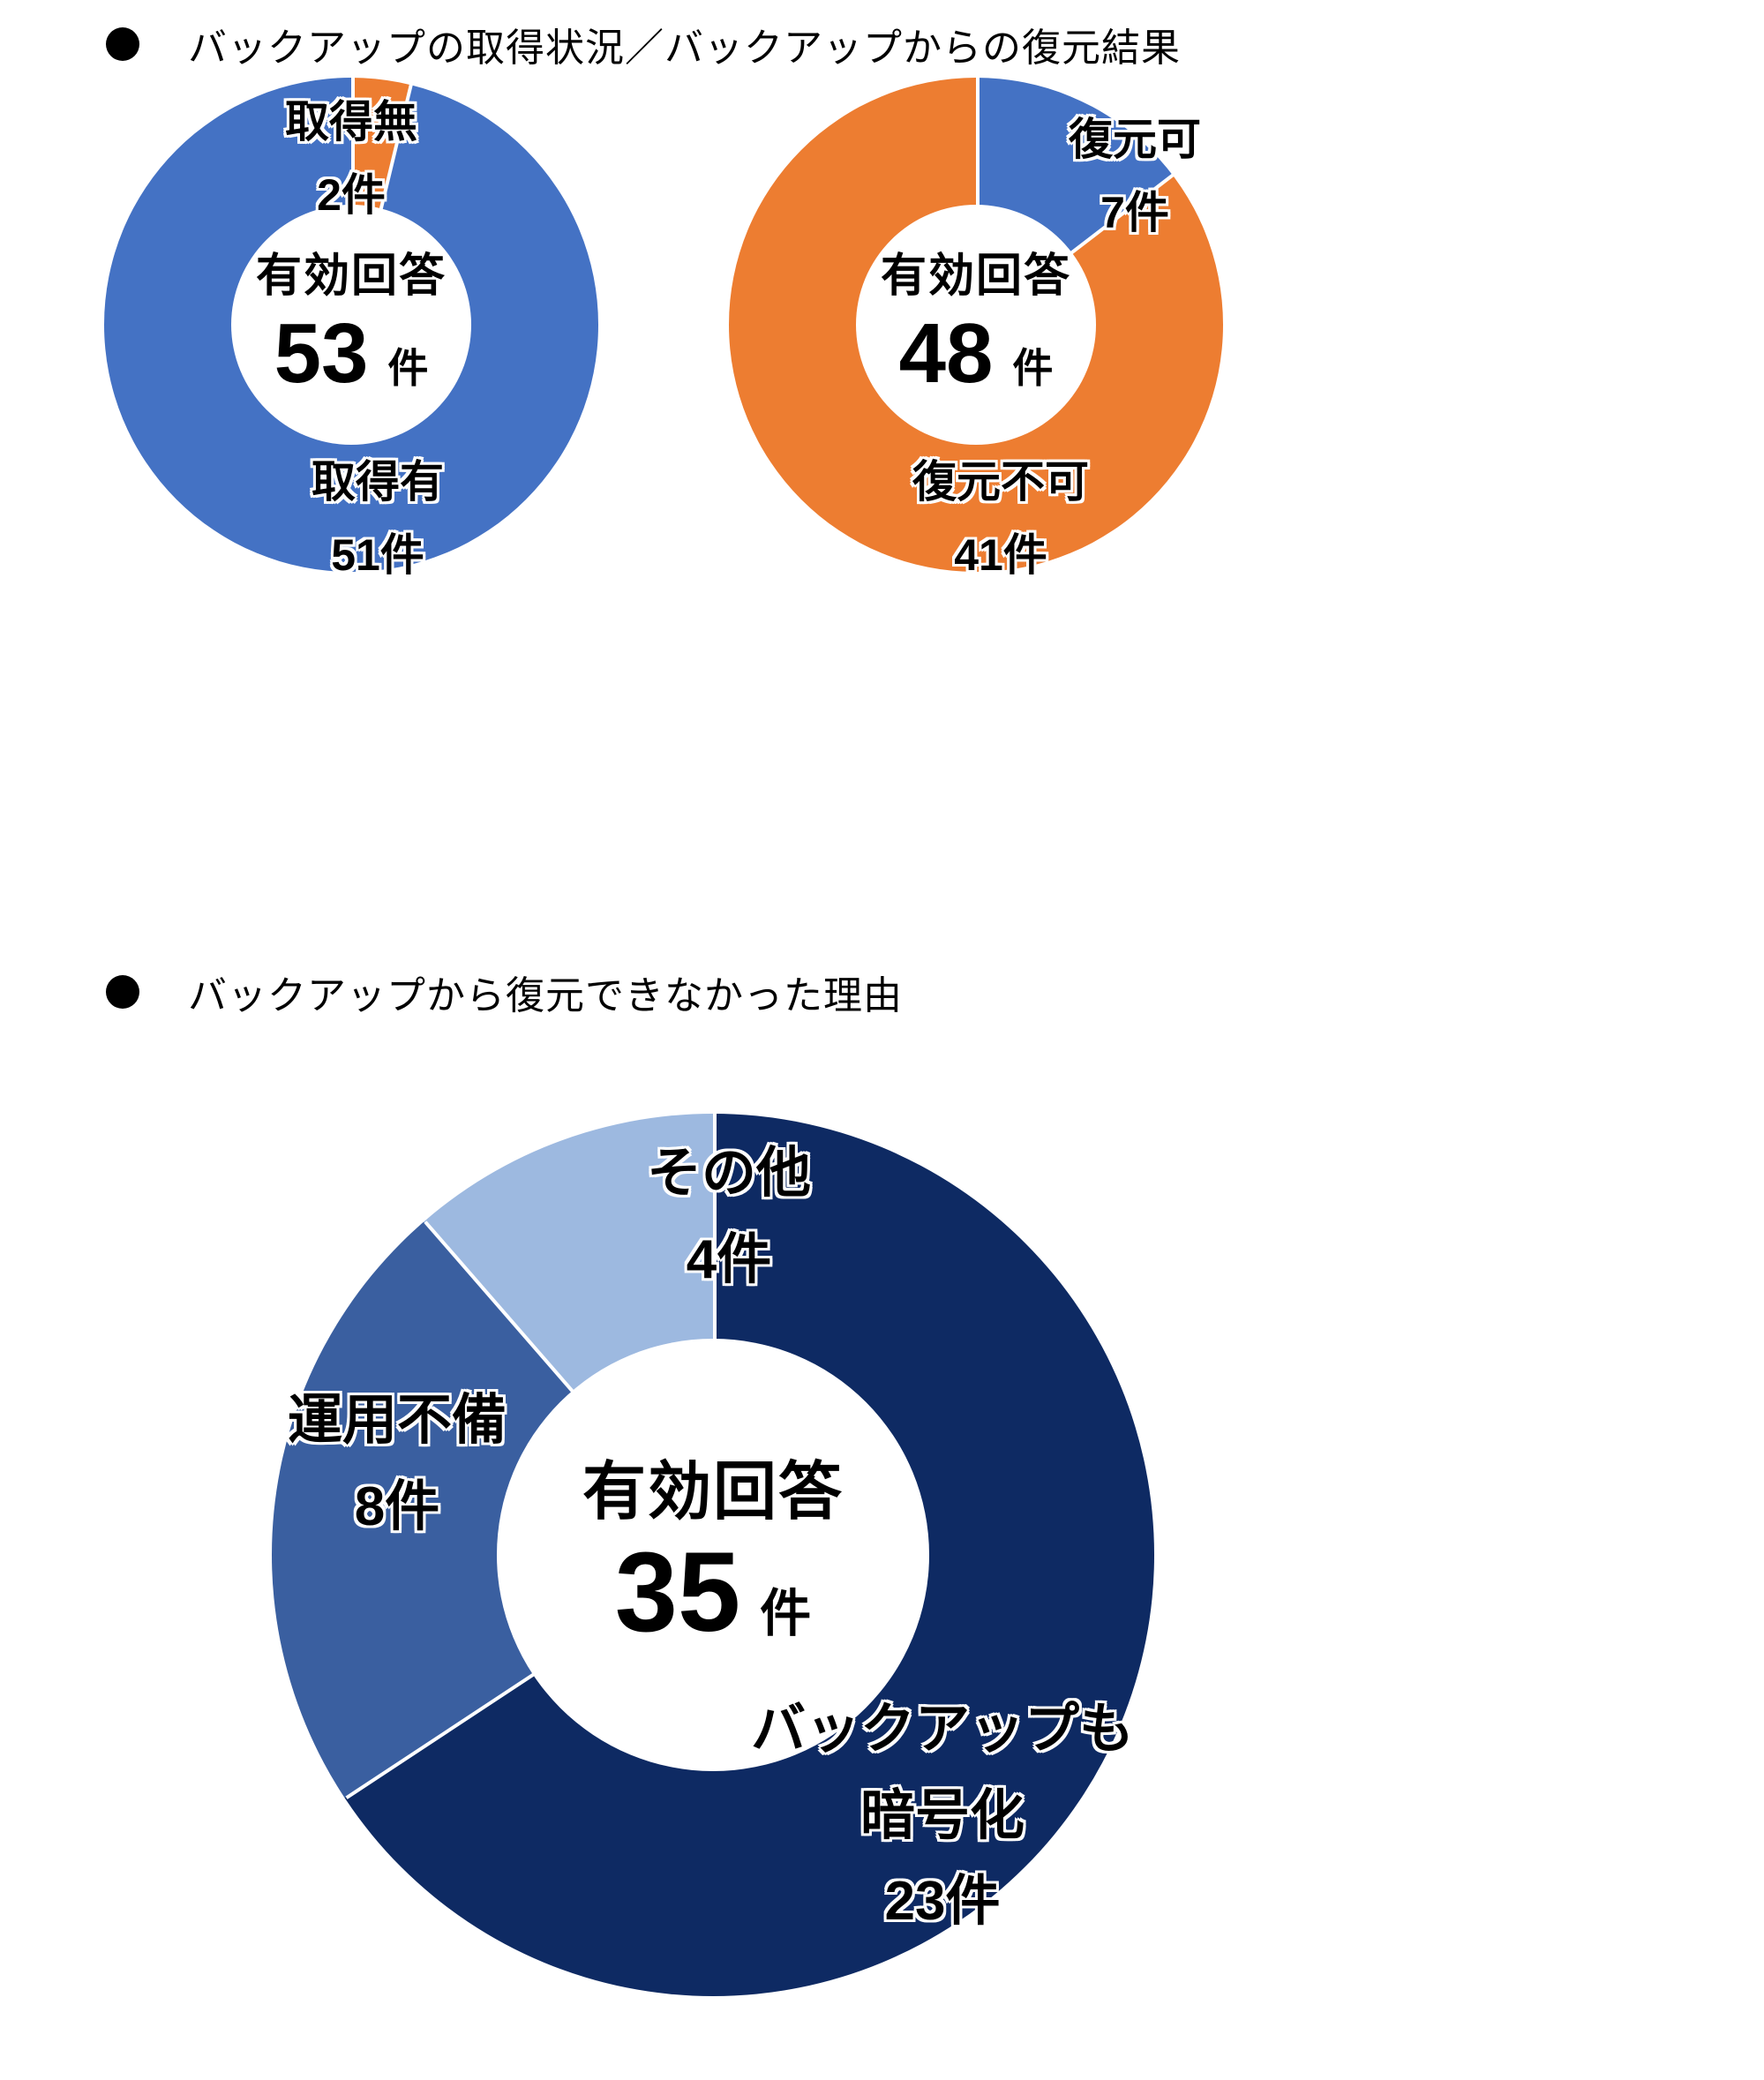 The image size is (1764, 2080). I want to click on donut-ring-backup-status: 有効回答 53 件, so click(351, 325).